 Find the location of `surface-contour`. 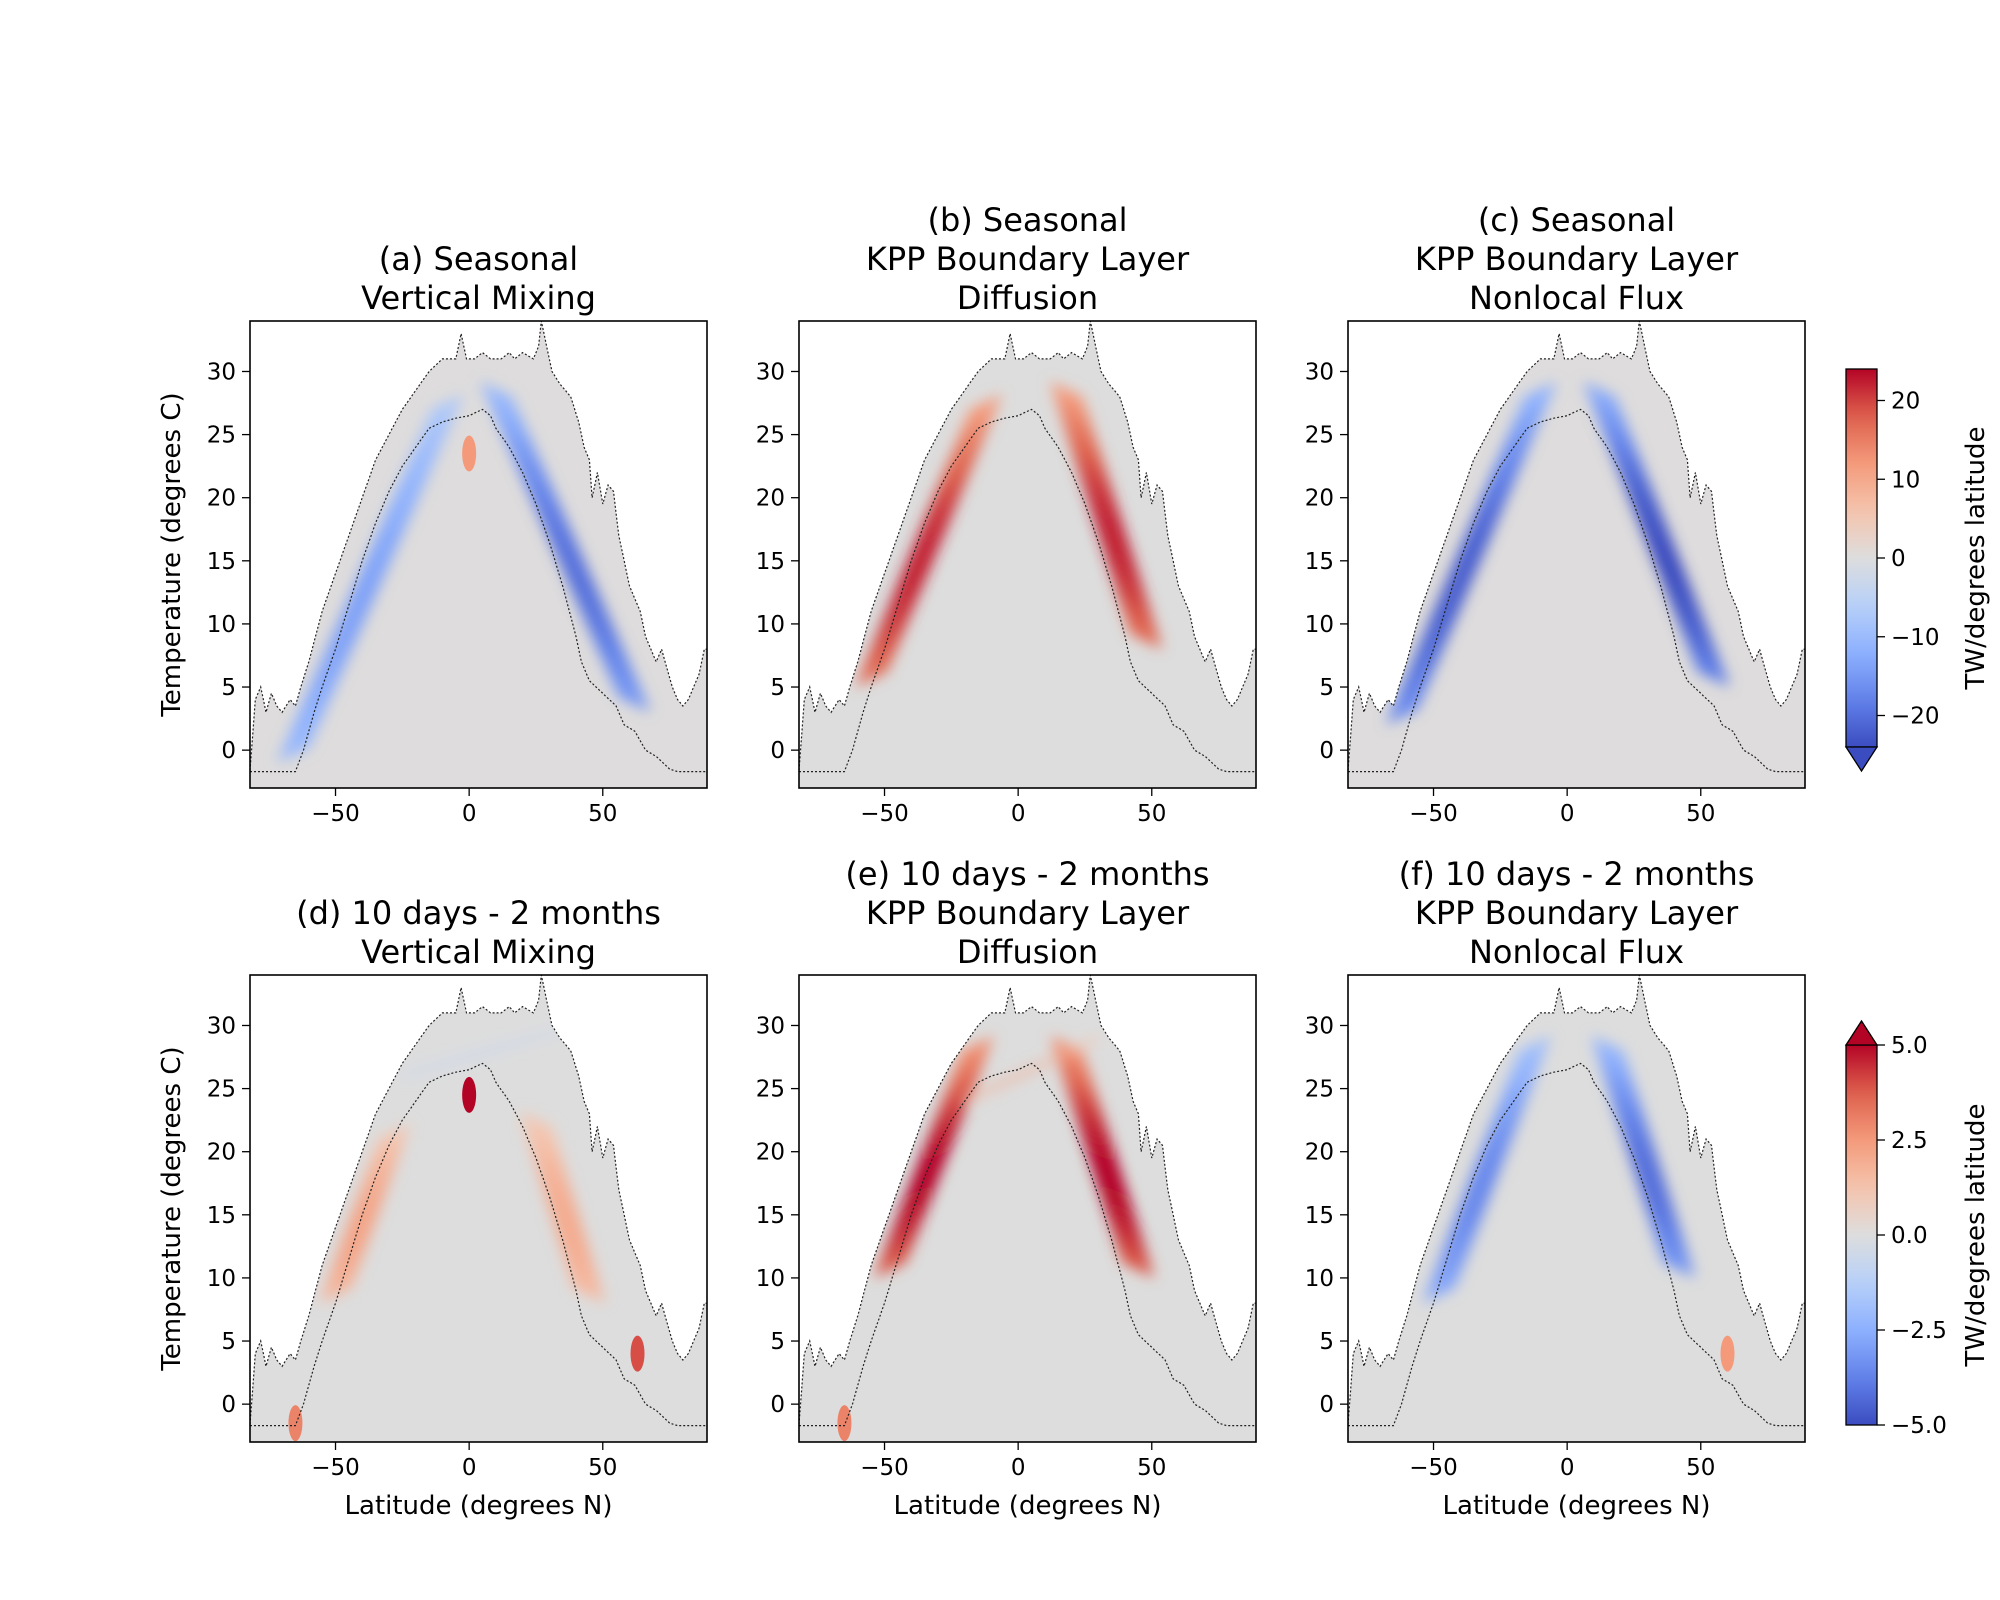

surface-contour is located at coordinates (1027, 545).